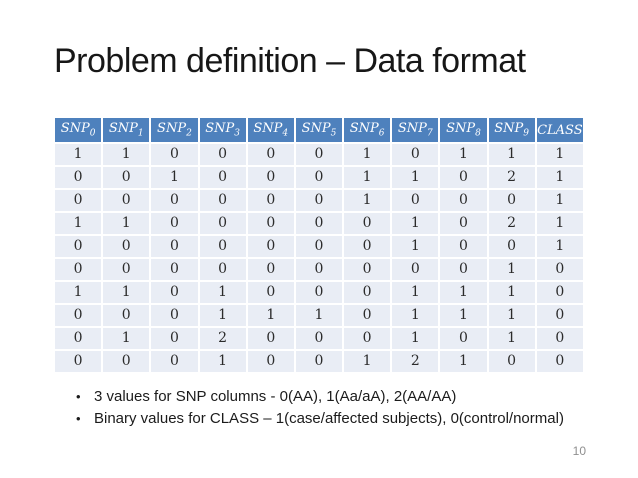 The width and height of the screenshot is (638, 478). What do you see at coordinates (367, 130) in the screenshot?
I see `table-header-cell: SNP6` at bounding box center [367, 130].